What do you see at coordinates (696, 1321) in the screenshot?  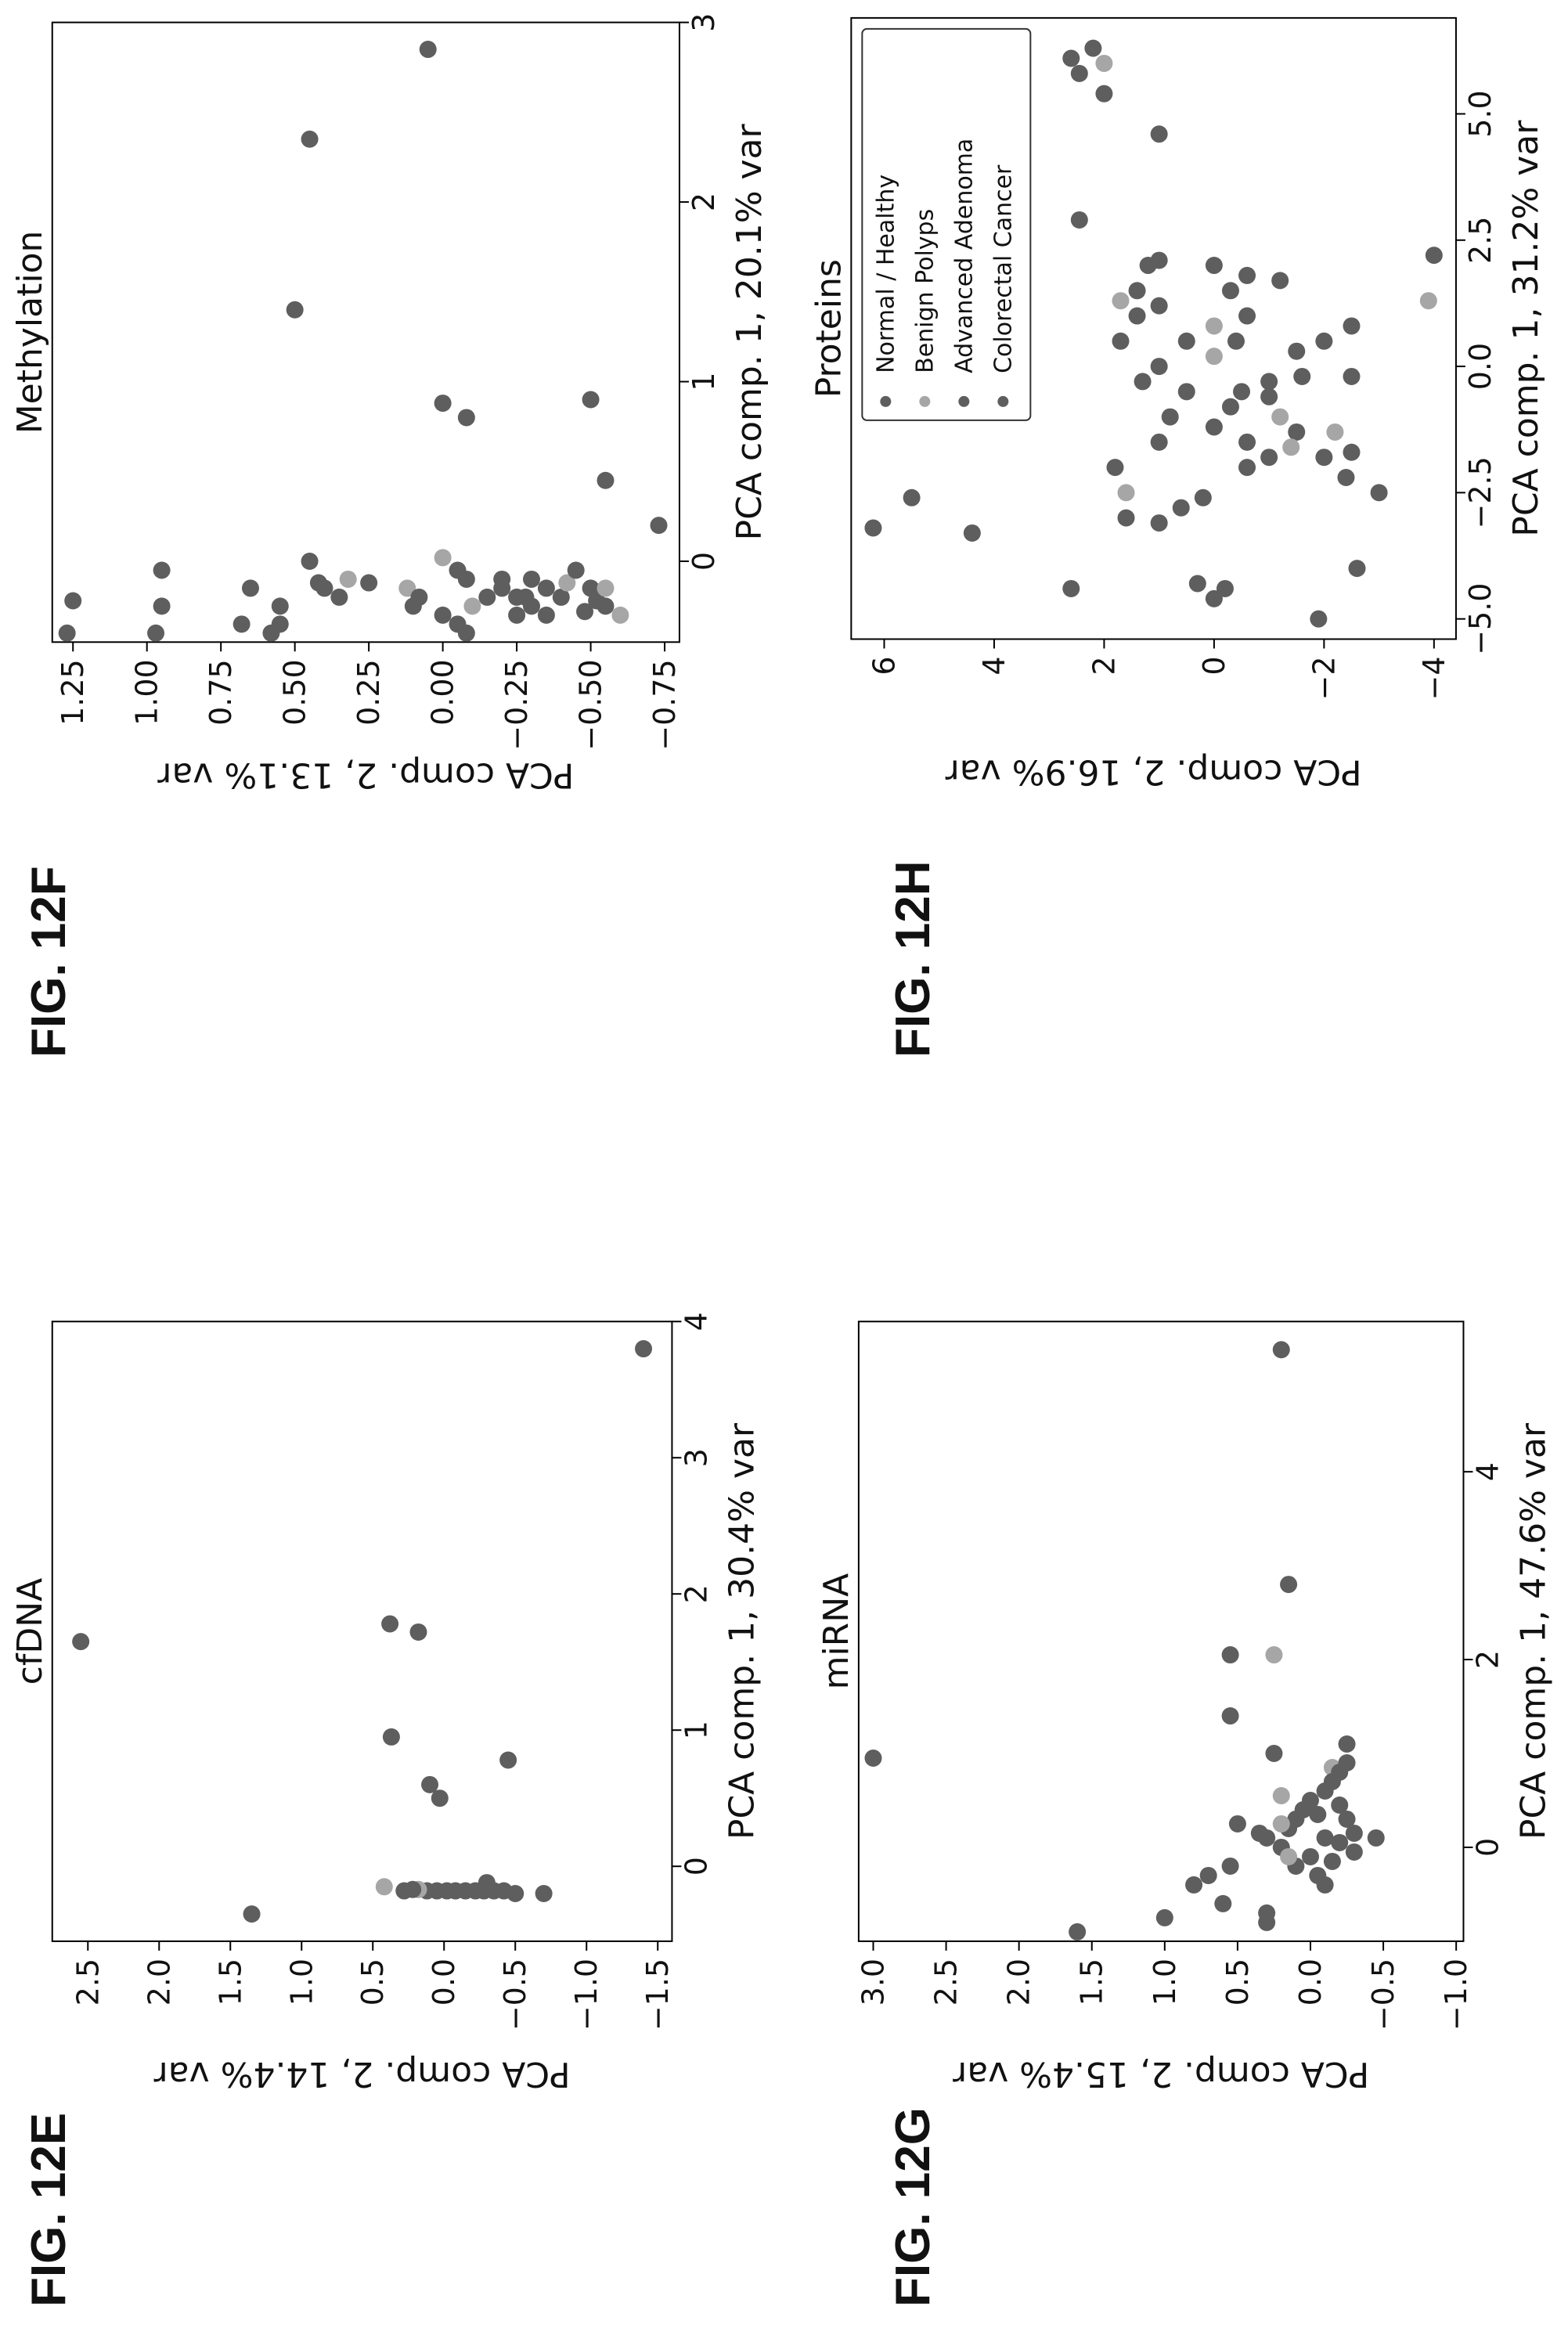 I see `x-tick-label: 4` at bounding box center [696, 1321].